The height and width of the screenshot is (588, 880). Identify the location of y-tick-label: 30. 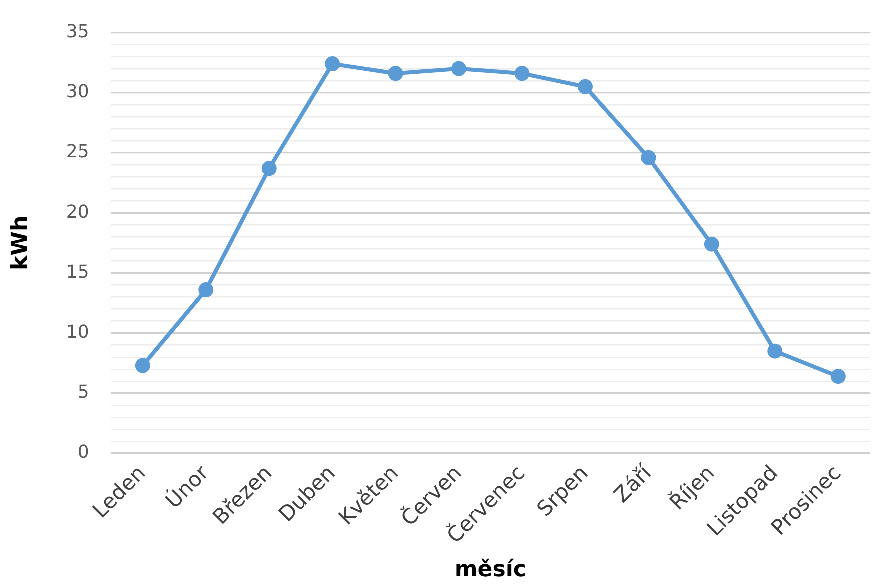
(78, 92).